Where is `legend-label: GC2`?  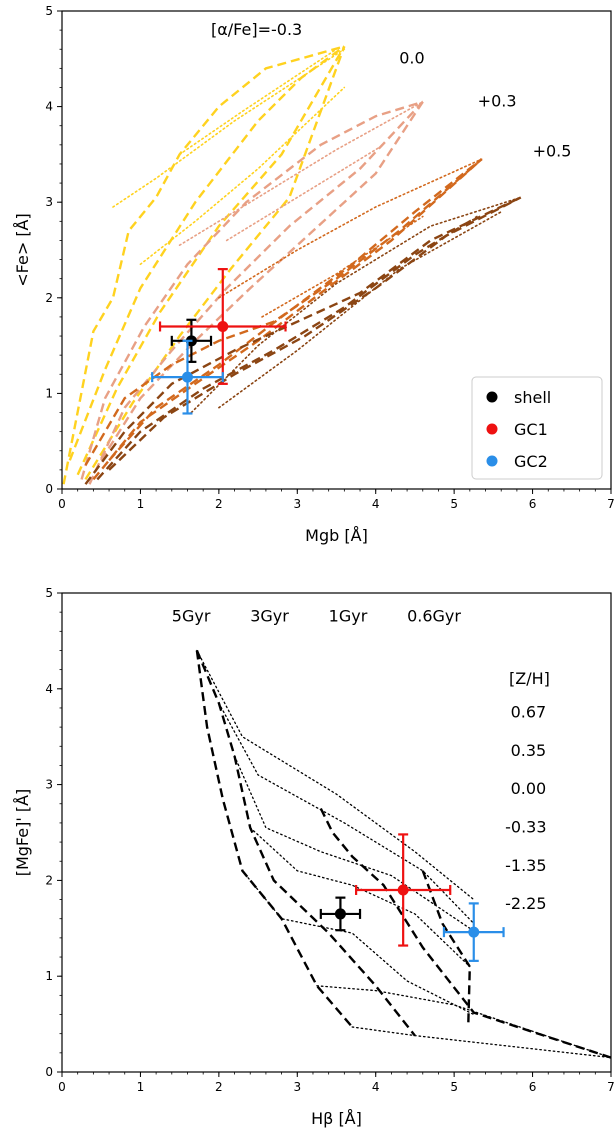 legend-label: GC2 is located at coordinates (531, 461).